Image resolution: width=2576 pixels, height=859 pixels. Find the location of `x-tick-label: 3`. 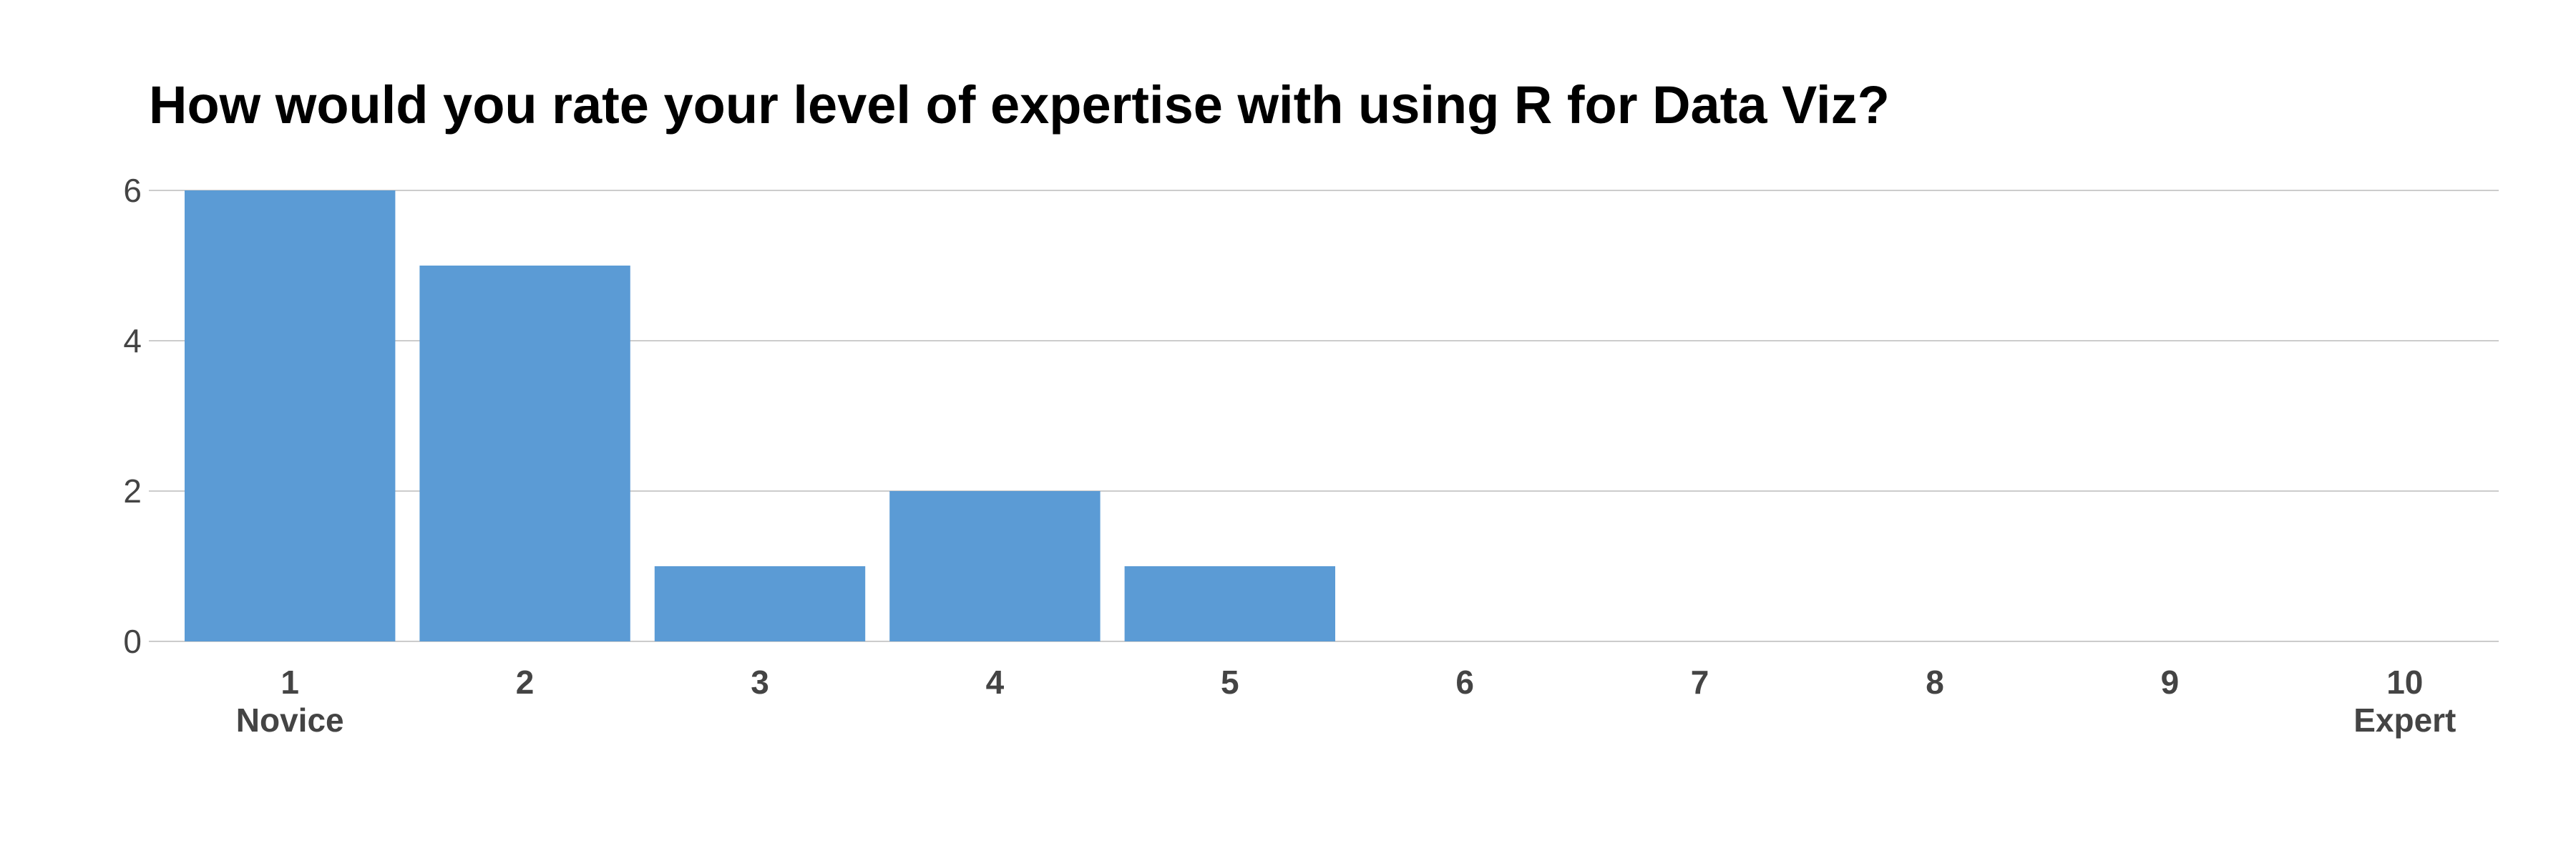

x-tick-label: 3 is located at coordinates (760, 682).